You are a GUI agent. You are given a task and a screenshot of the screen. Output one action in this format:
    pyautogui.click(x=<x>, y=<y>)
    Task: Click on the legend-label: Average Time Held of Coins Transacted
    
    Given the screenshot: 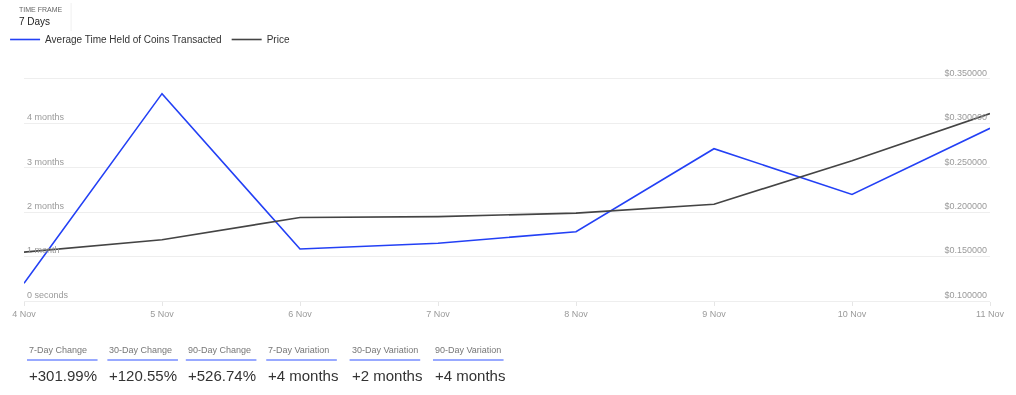 What is the action you would take?
    pyautogui.click(x=133, y=40)
    